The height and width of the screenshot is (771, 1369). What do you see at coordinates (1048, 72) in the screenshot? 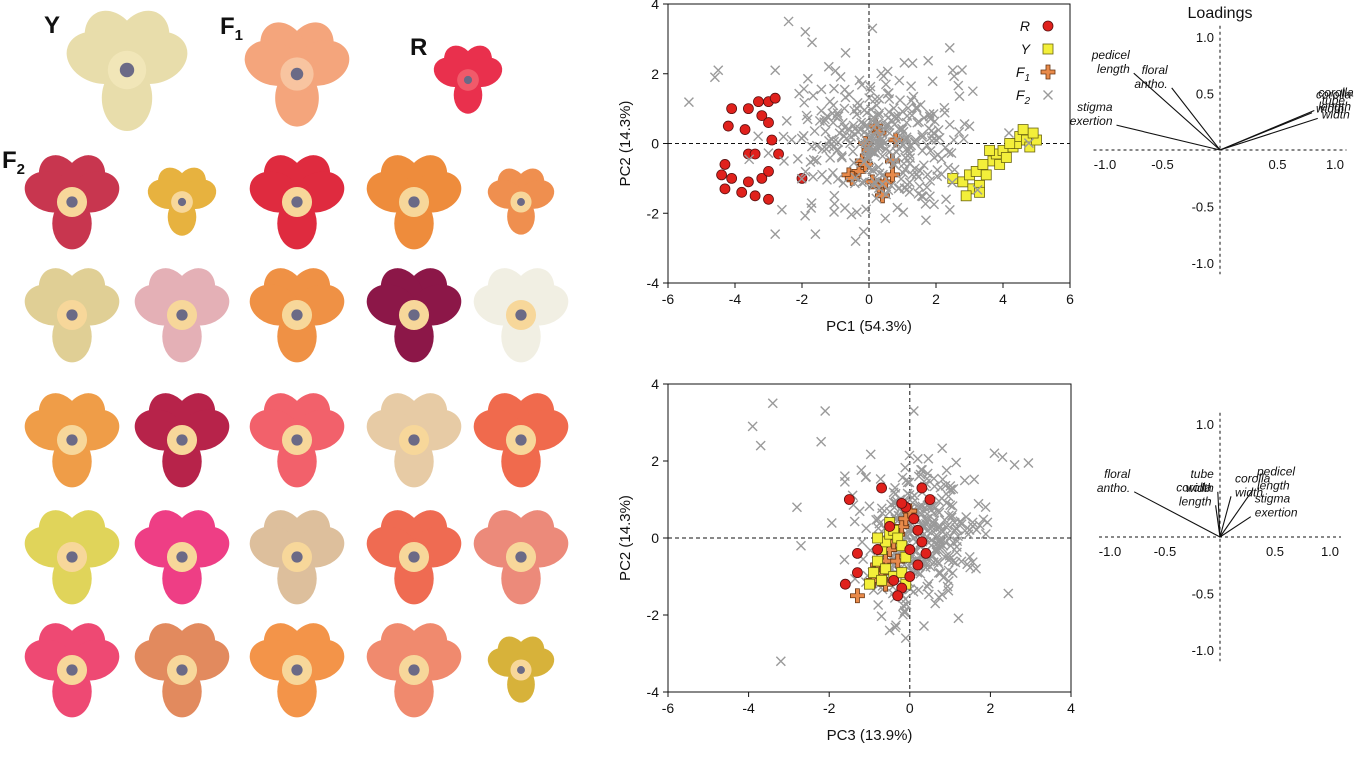
I see `legend-marker-plus` at bounding box center [1048, 72].